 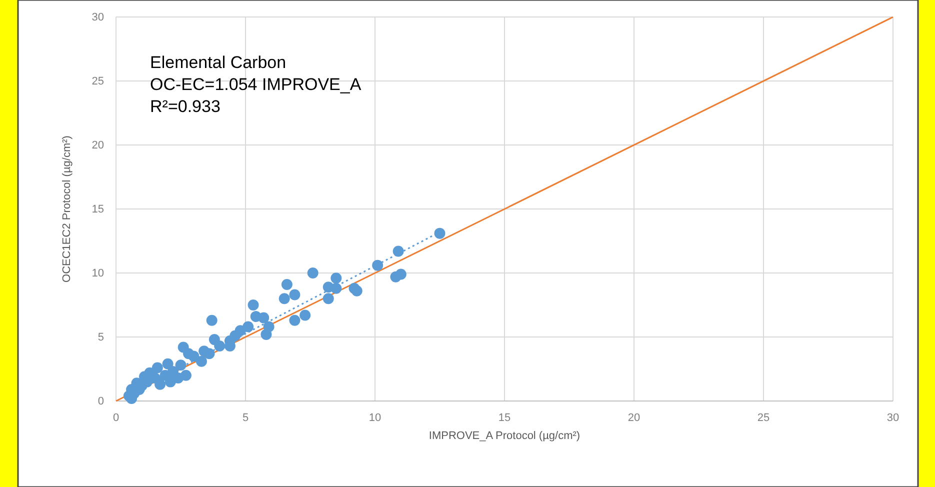 What do you see at coordinates (116, 418) in the screenshot?
I see `x-tick-label: 0` at bounding box center [116, 418].